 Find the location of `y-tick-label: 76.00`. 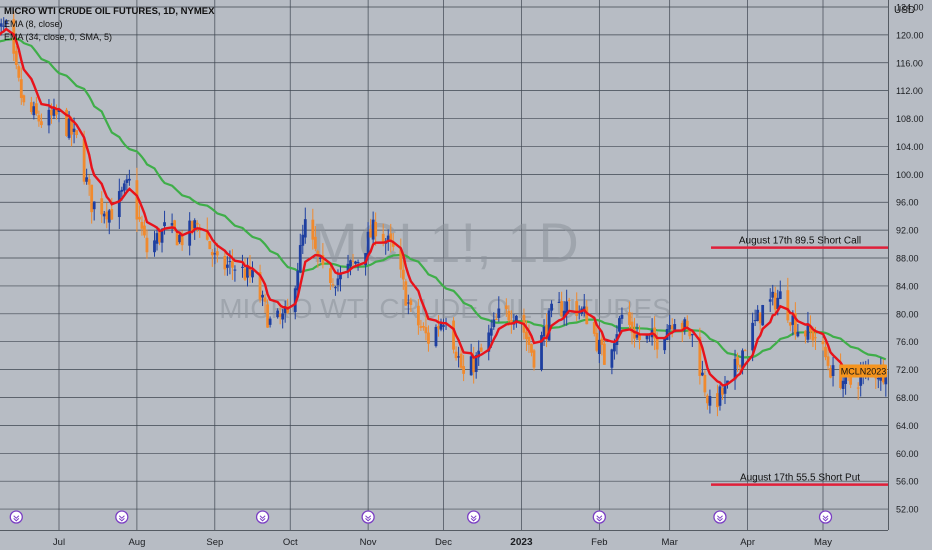

y-tick-label: 76.00 is located at coordinates (907, 342).